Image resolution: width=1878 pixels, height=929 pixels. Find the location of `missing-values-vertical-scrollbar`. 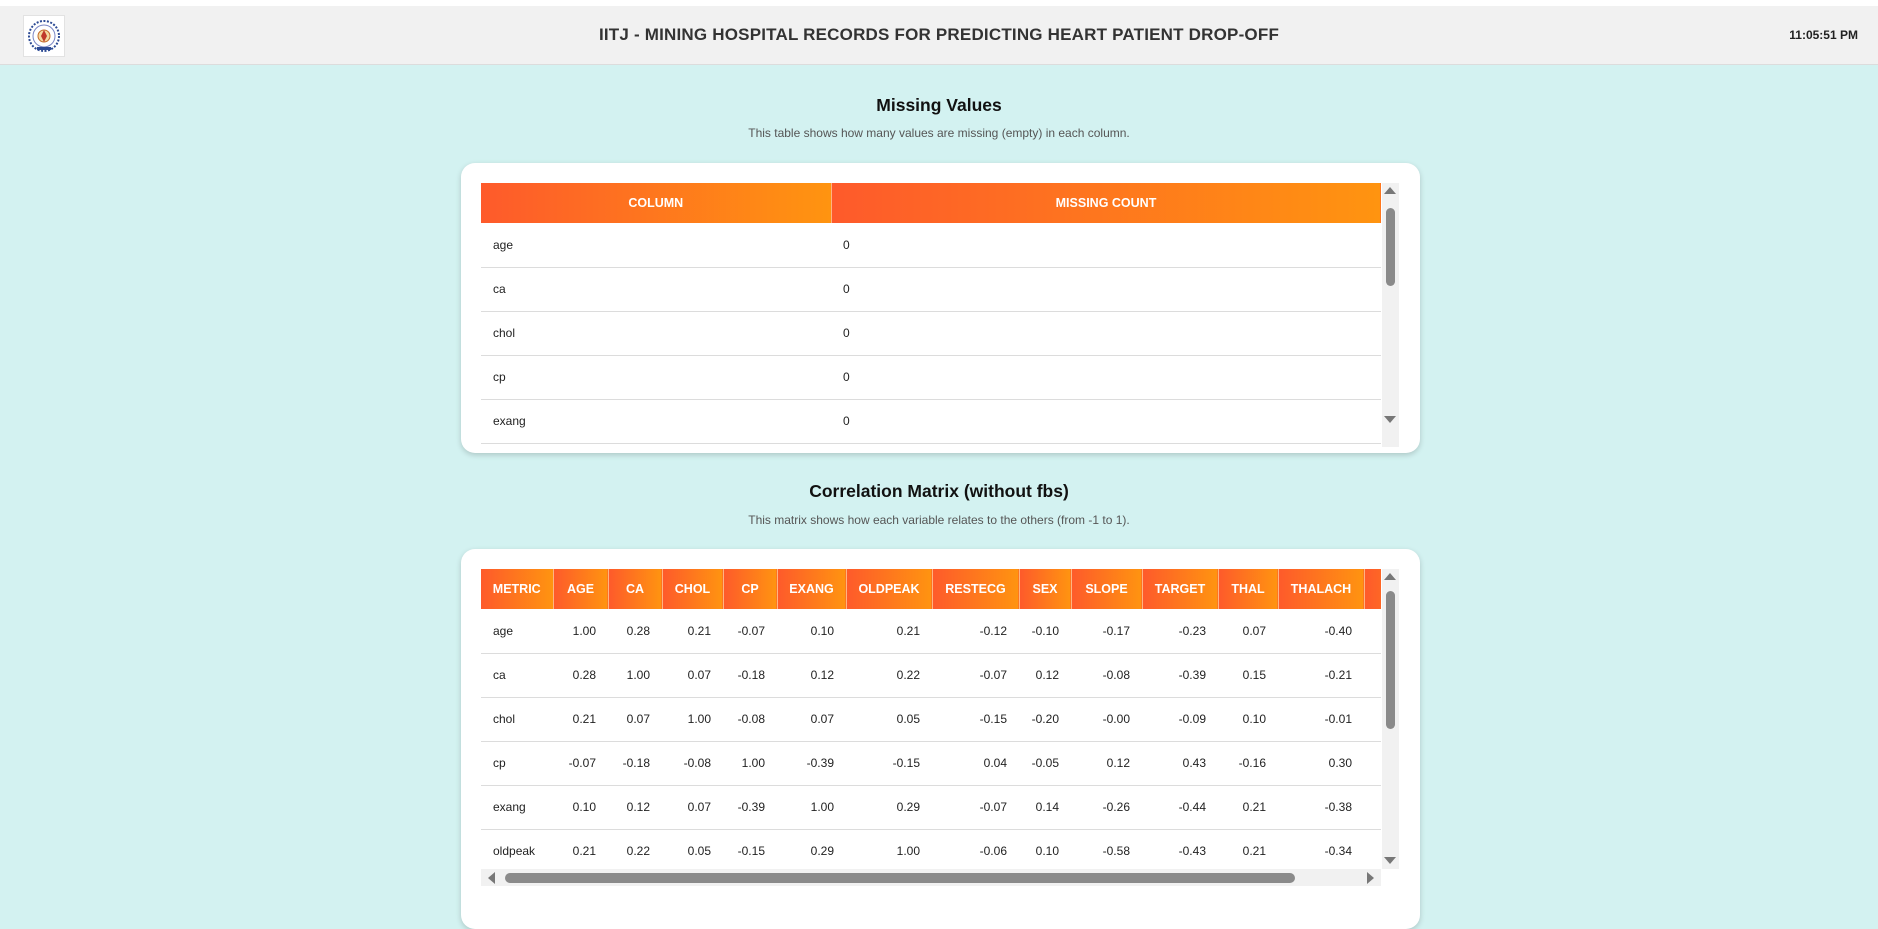

missing-values-vertical-scrollbar is located at coordinates (1390, 315).